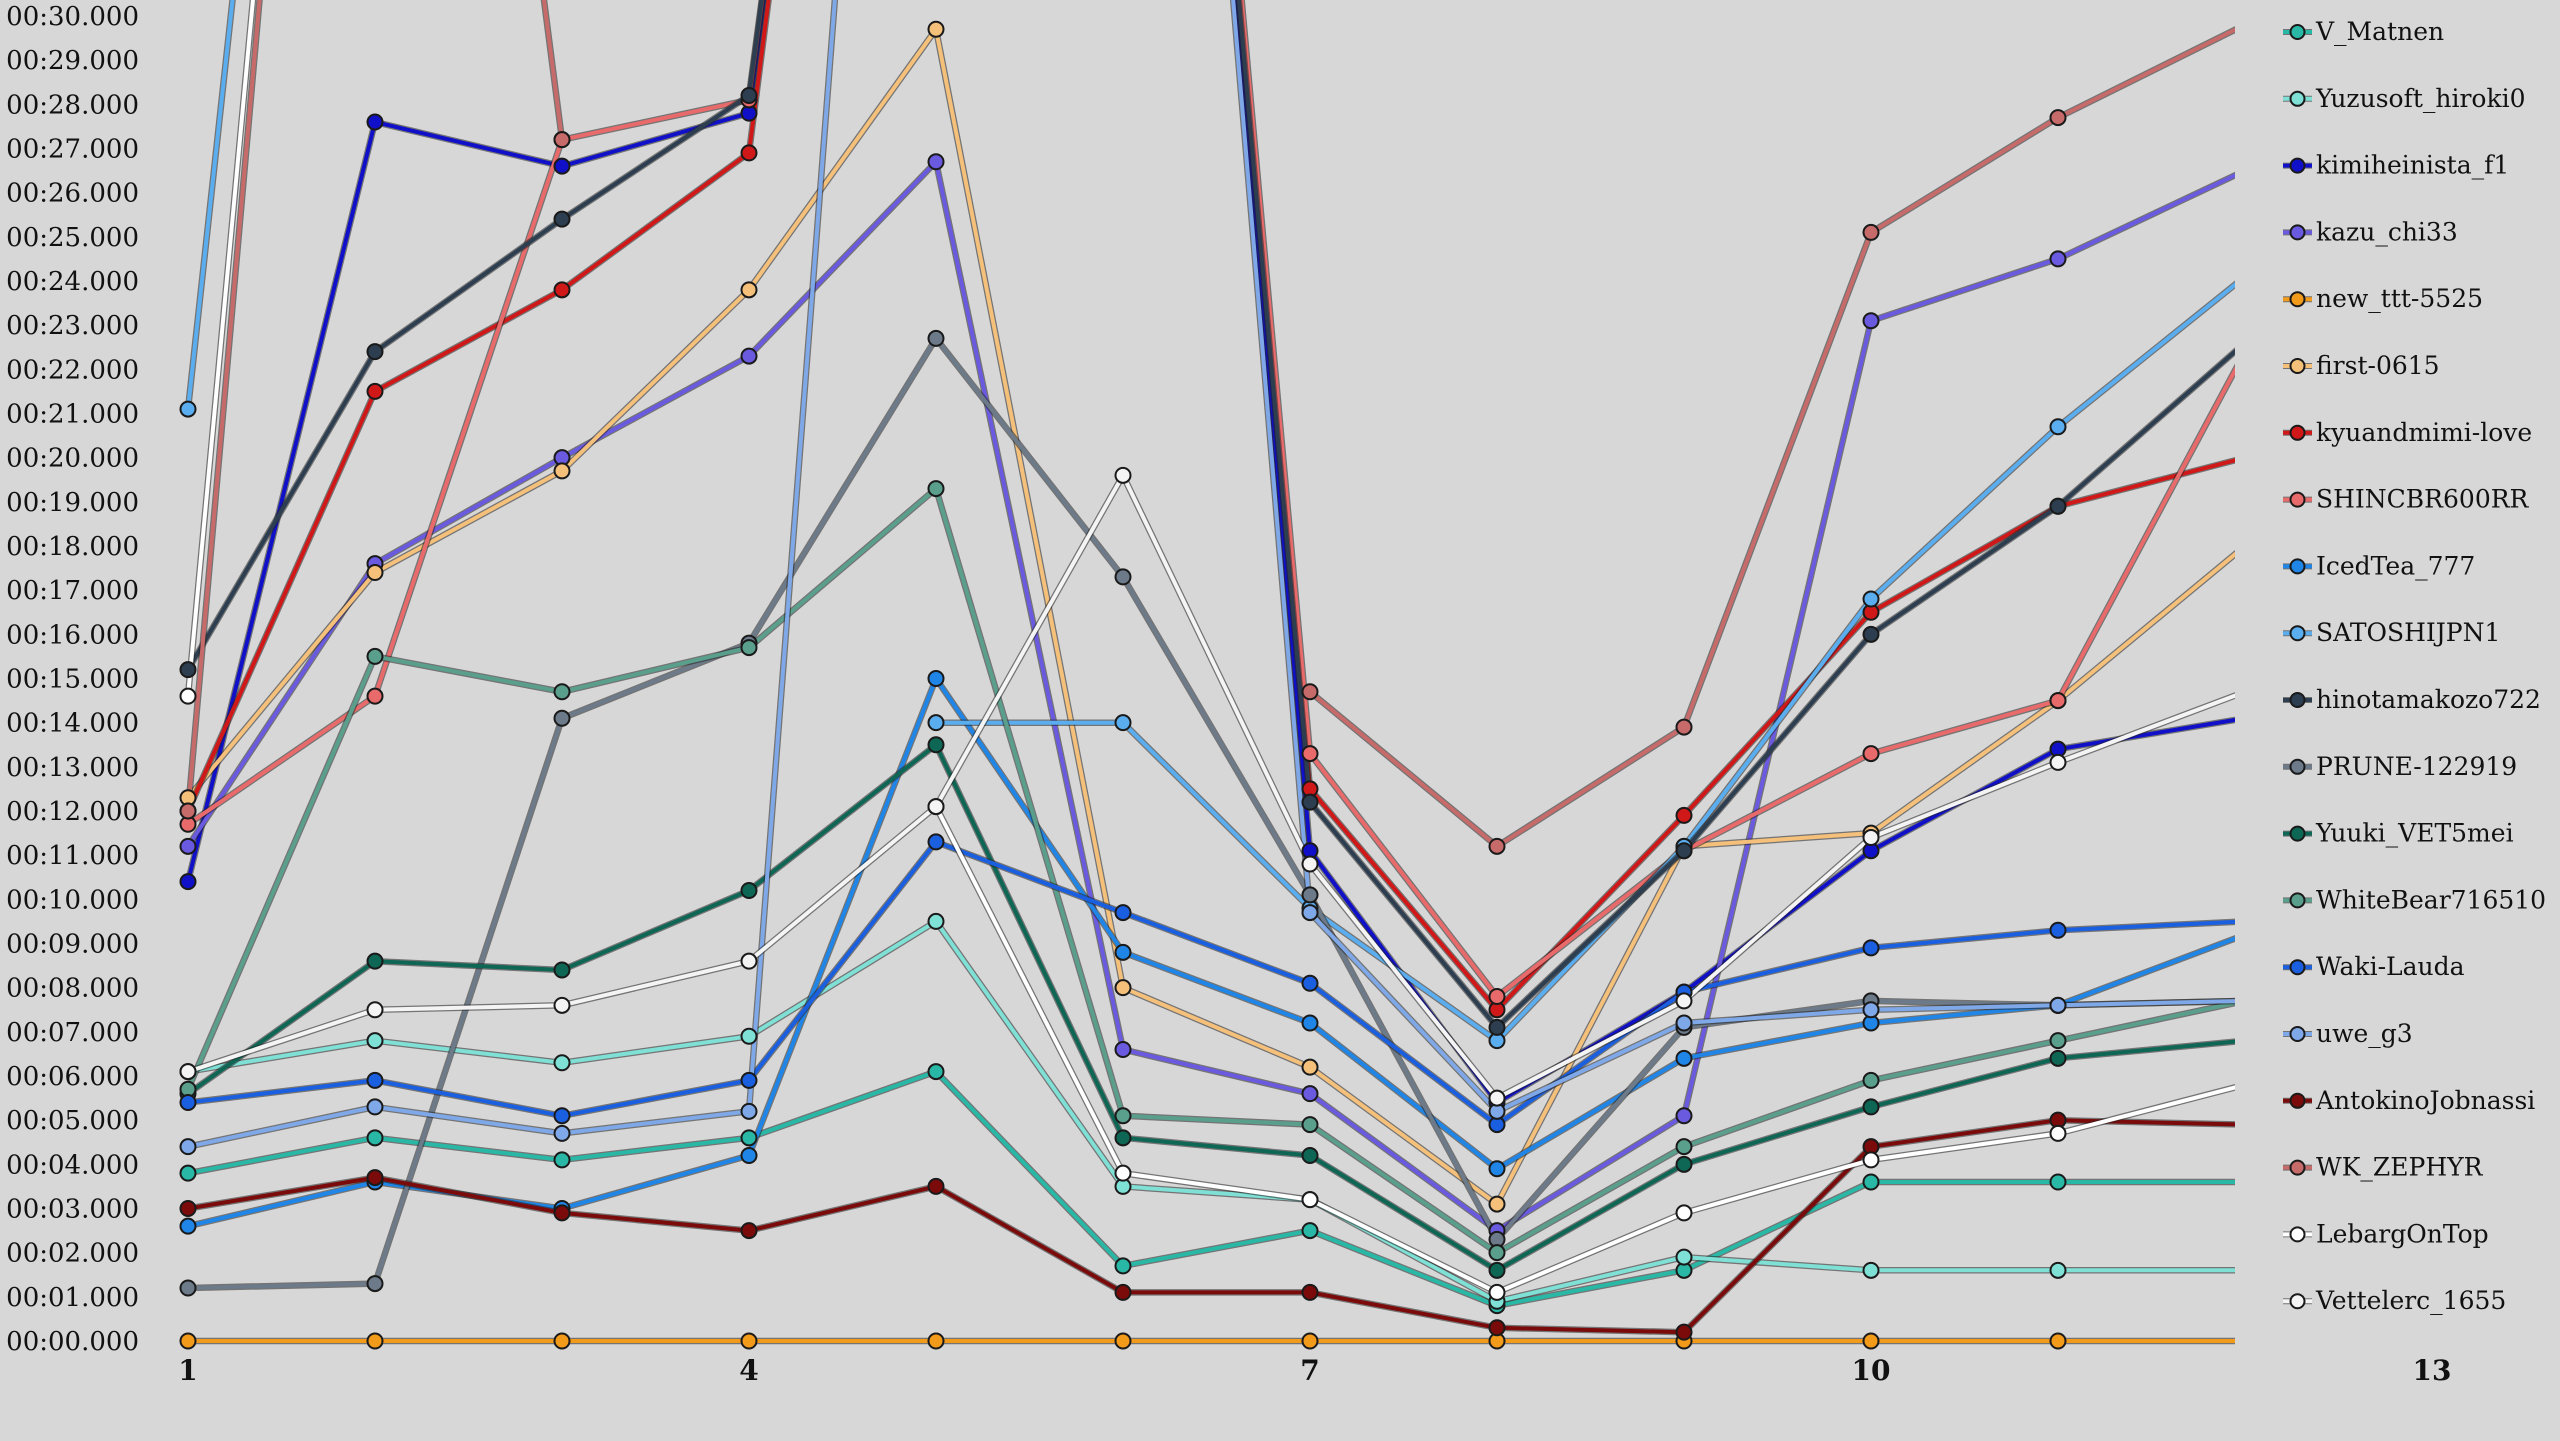 The height and width of the screenshot is (1441, 2560). What do you see at coordinates (72, 1165) in the screenshot?
I see `y-tick-label: 00:04.000` at bounding box center [72, 1165].